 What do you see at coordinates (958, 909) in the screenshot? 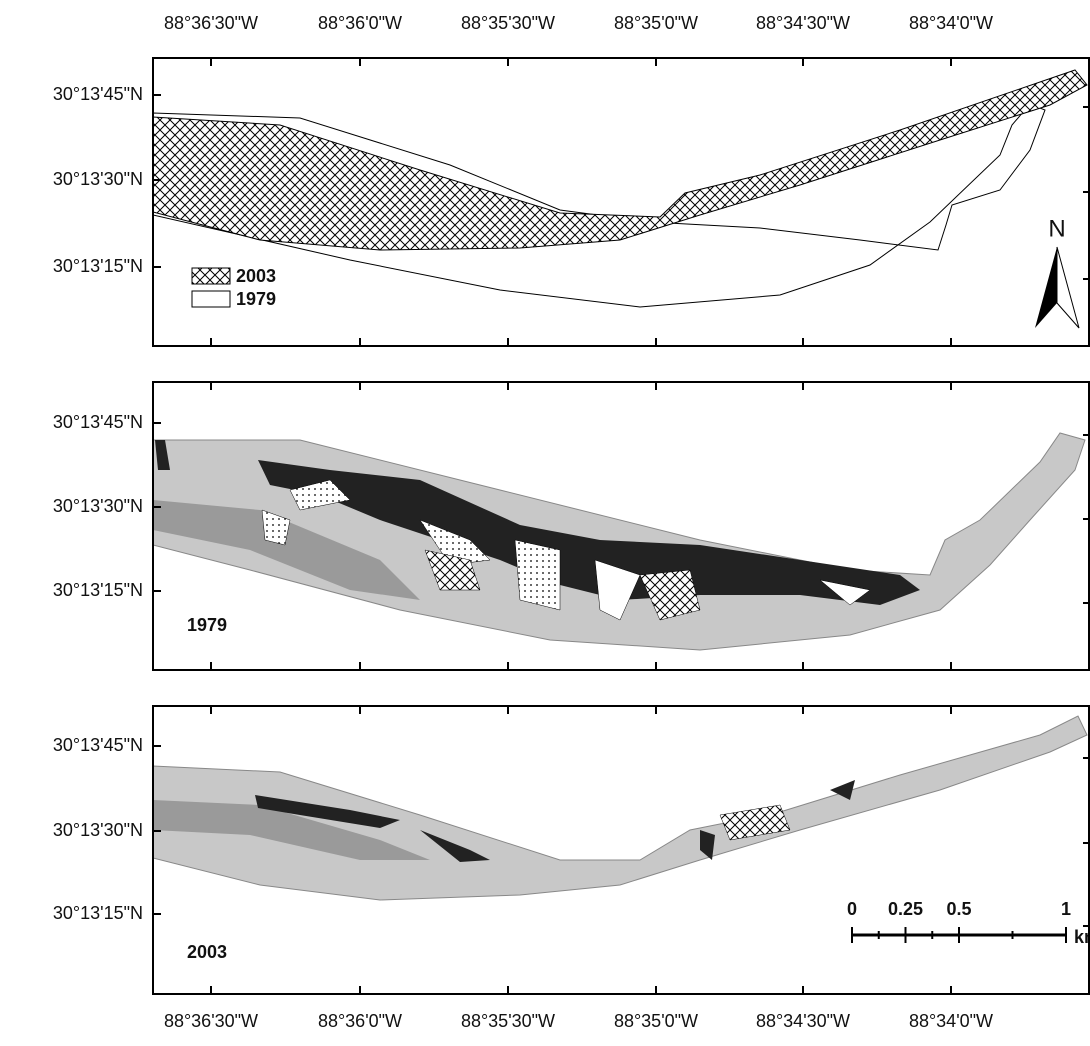
I see `scale-label: 0.5` at bounding box center [958, 909].